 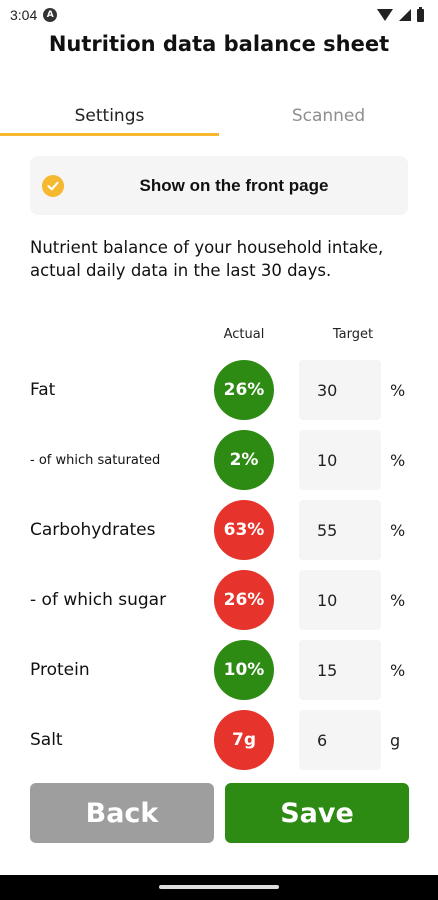 I want to click on tab-bar: Settings Scanned, so click(x=219, y=116).